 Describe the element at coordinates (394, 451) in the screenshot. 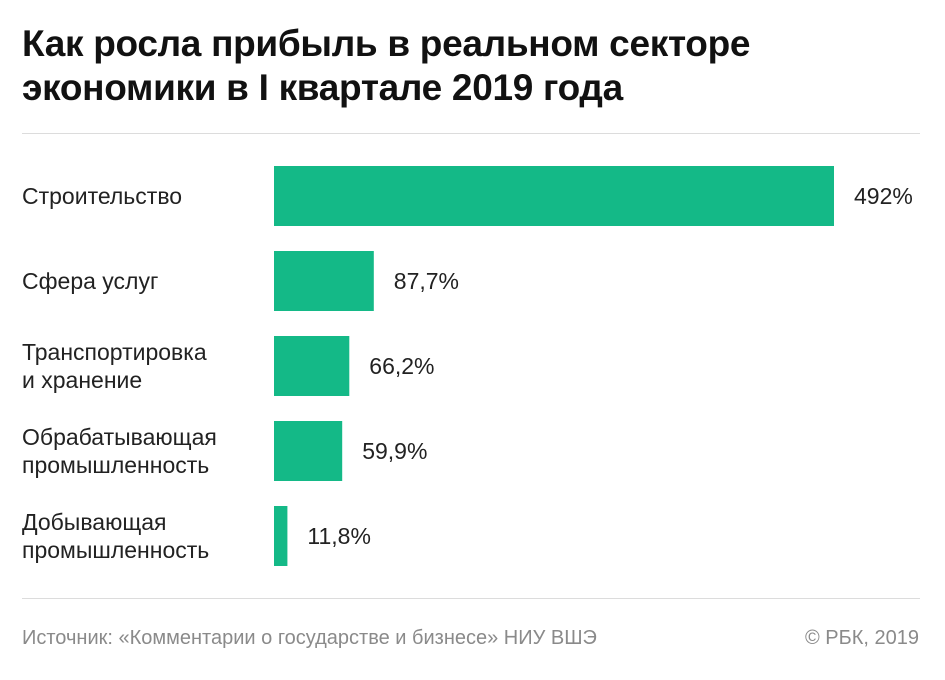

I see `value-label-3: 59,9%` at that location.